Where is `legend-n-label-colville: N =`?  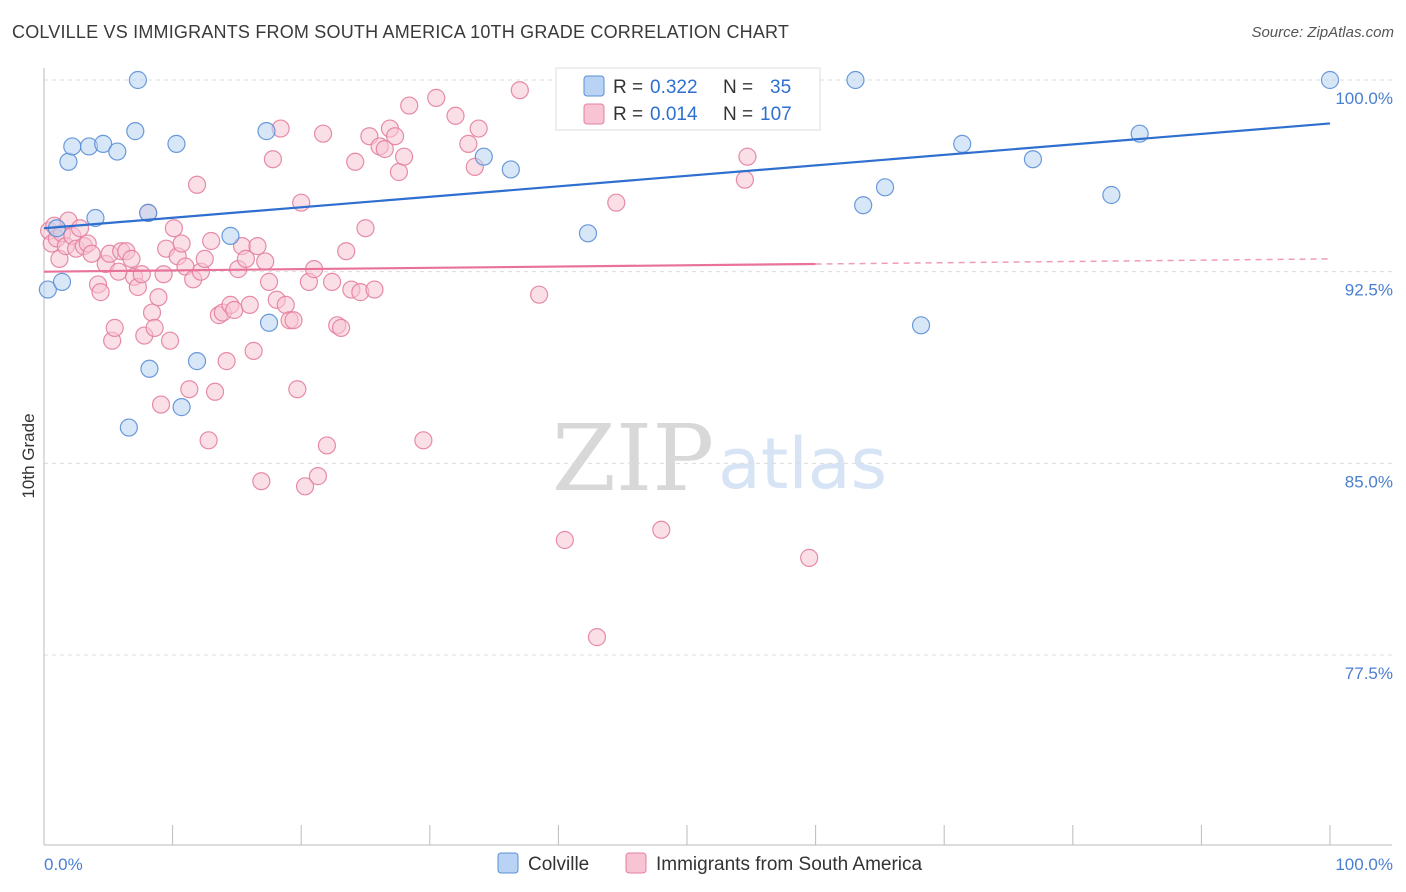
legend-n-label-colville: N = is located at coordinates (738, 87).